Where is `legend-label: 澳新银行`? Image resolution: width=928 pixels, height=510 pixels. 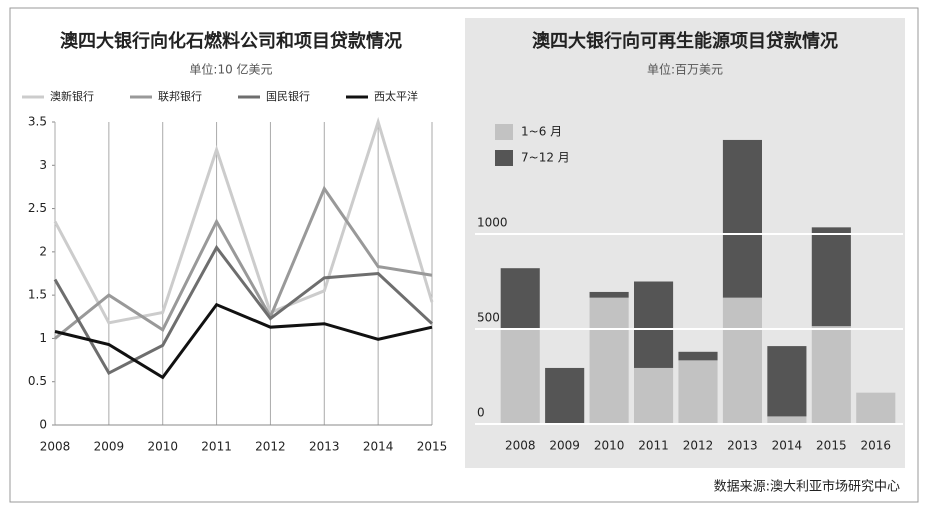
legend-label: 澳新银行 is located at coordinates (72, 96).